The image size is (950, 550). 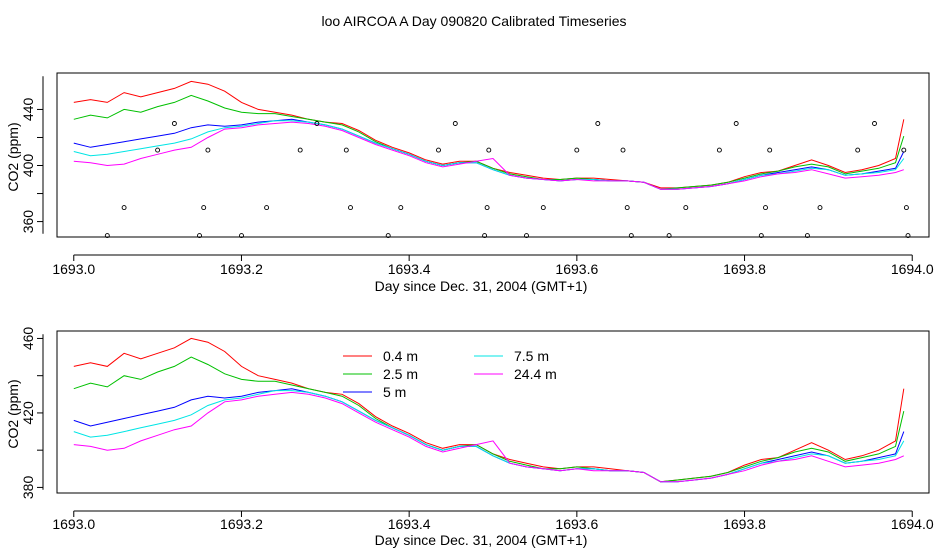 I want to click on y-tick-label: 420, so click(x=28, y=413).